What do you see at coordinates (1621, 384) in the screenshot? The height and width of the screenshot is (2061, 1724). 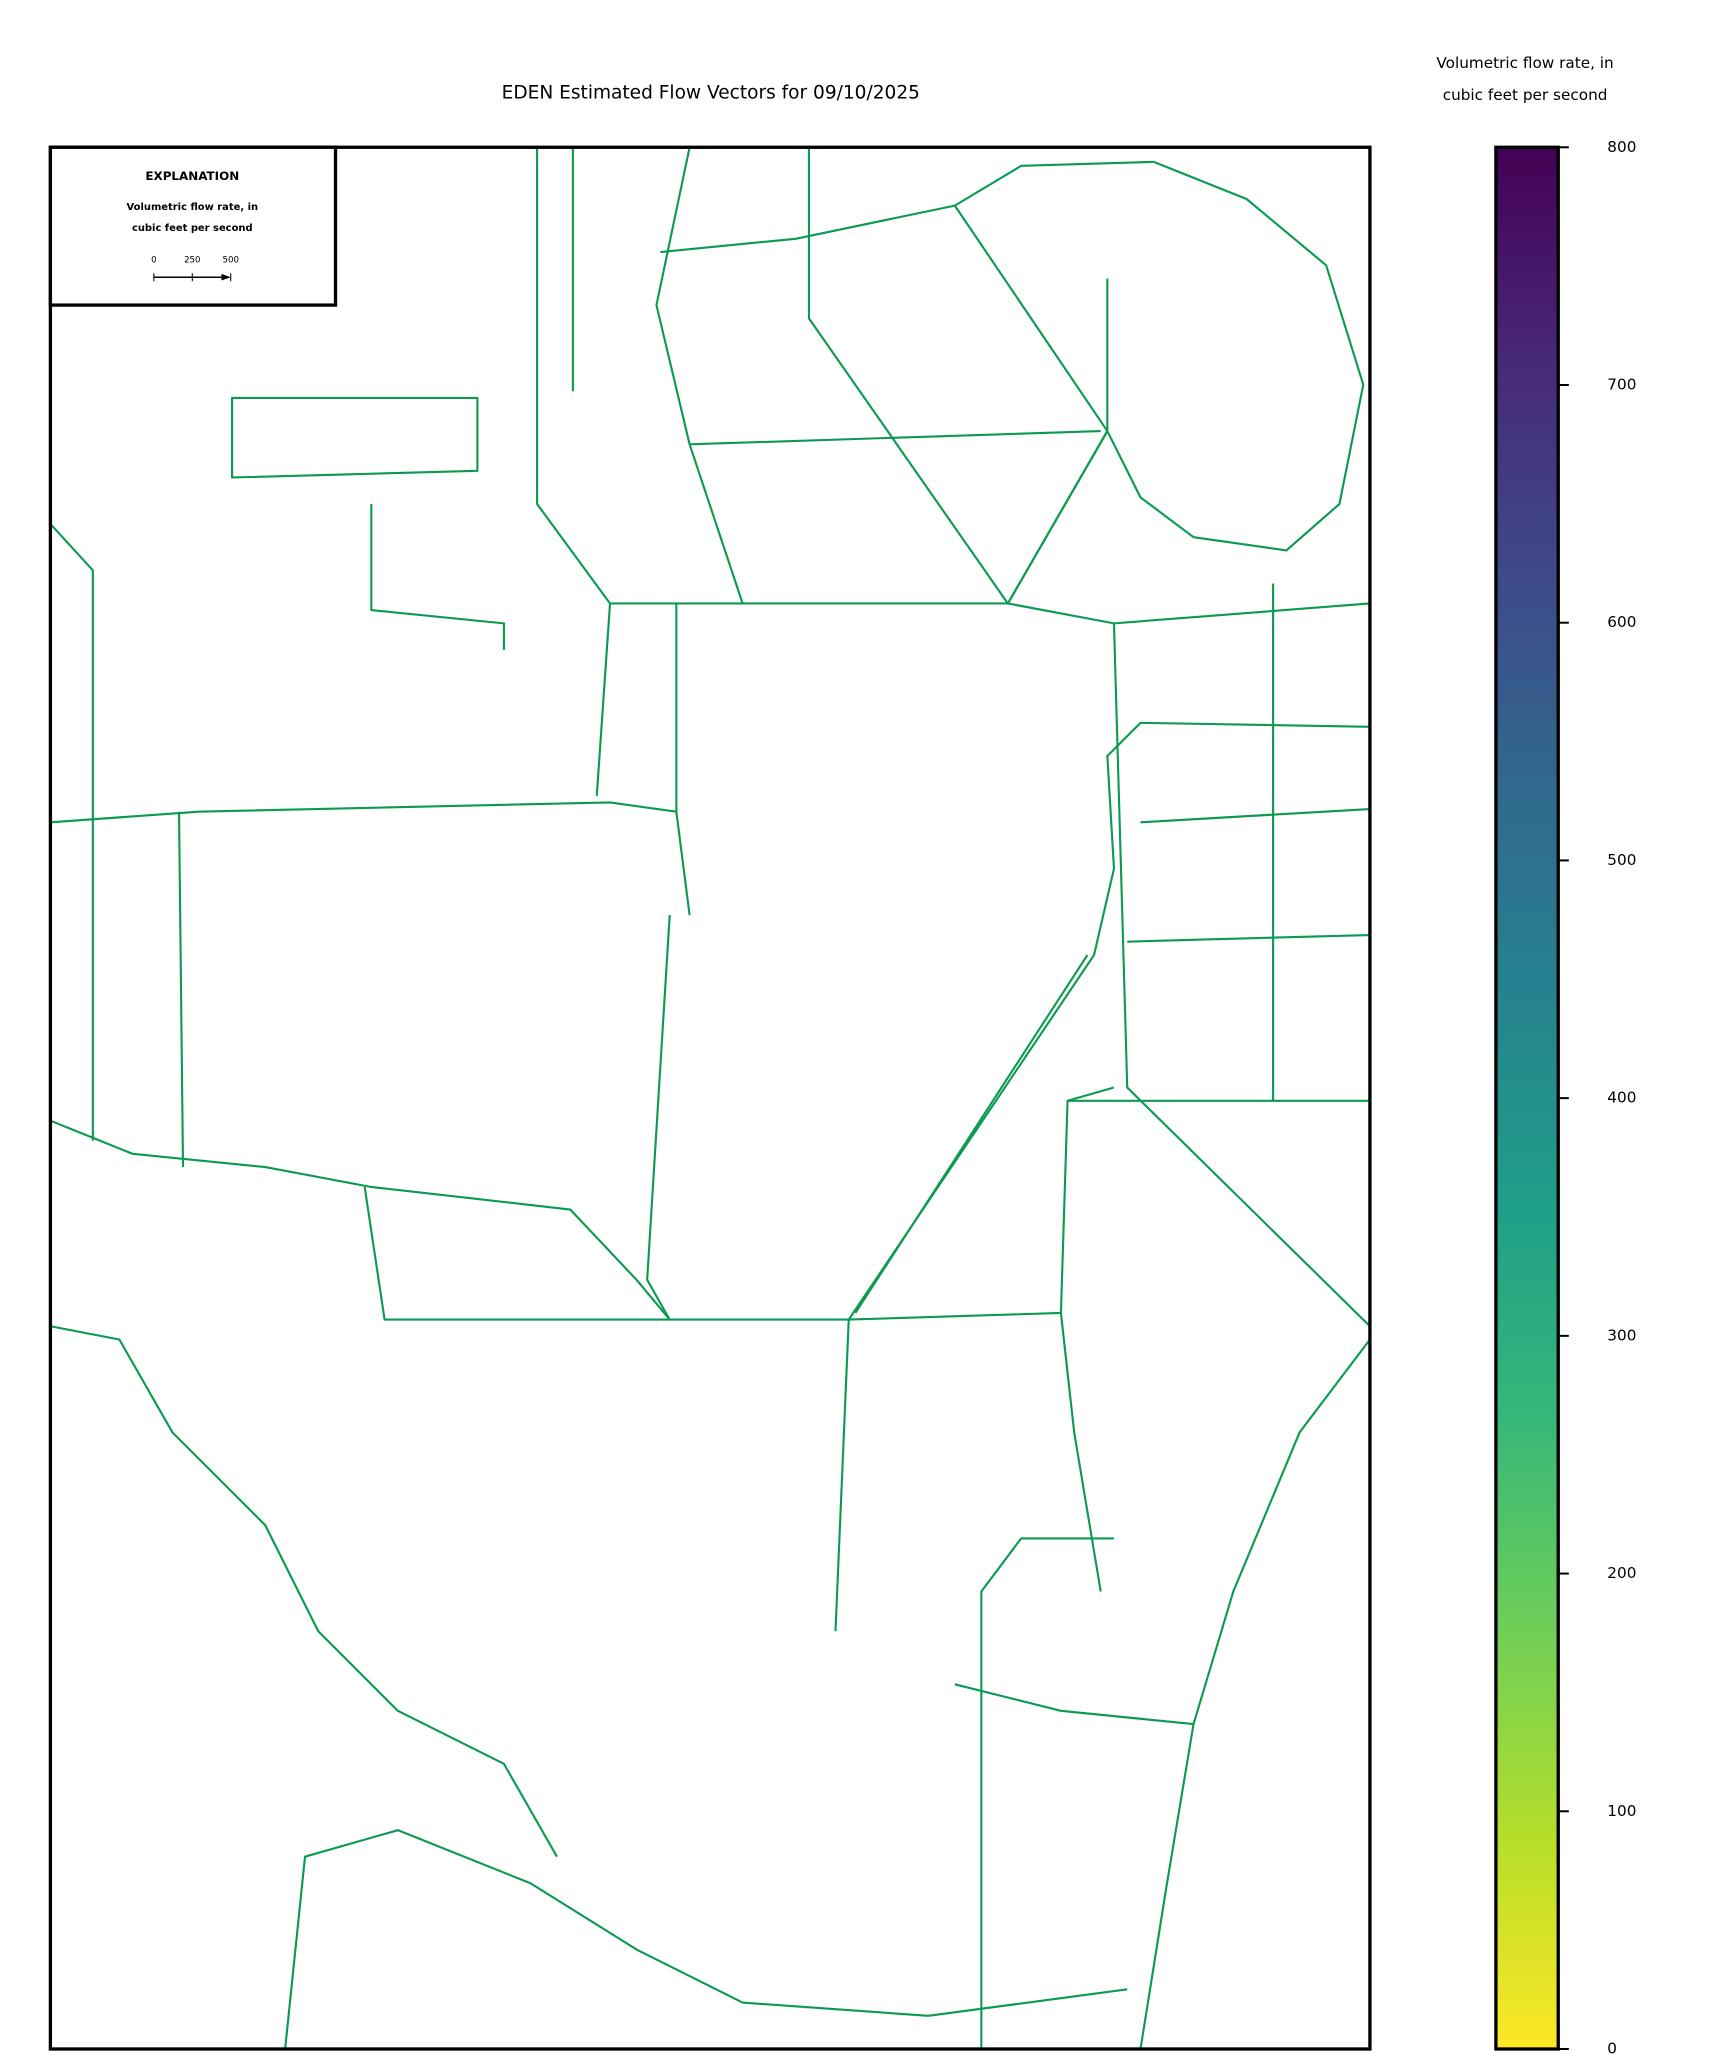 I see `colorbar-tick-label: 700` at bounding box center [1621, 384].